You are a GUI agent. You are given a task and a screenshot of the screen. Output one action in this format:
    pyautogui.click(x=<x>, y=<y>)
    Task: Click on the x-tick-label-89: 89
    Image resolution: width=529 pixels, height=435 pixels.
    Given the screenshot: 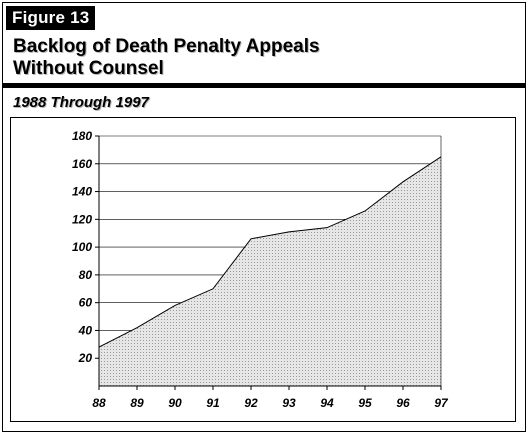 What is the action you would take?
    pyautogui.click(x=137, y=403)
    